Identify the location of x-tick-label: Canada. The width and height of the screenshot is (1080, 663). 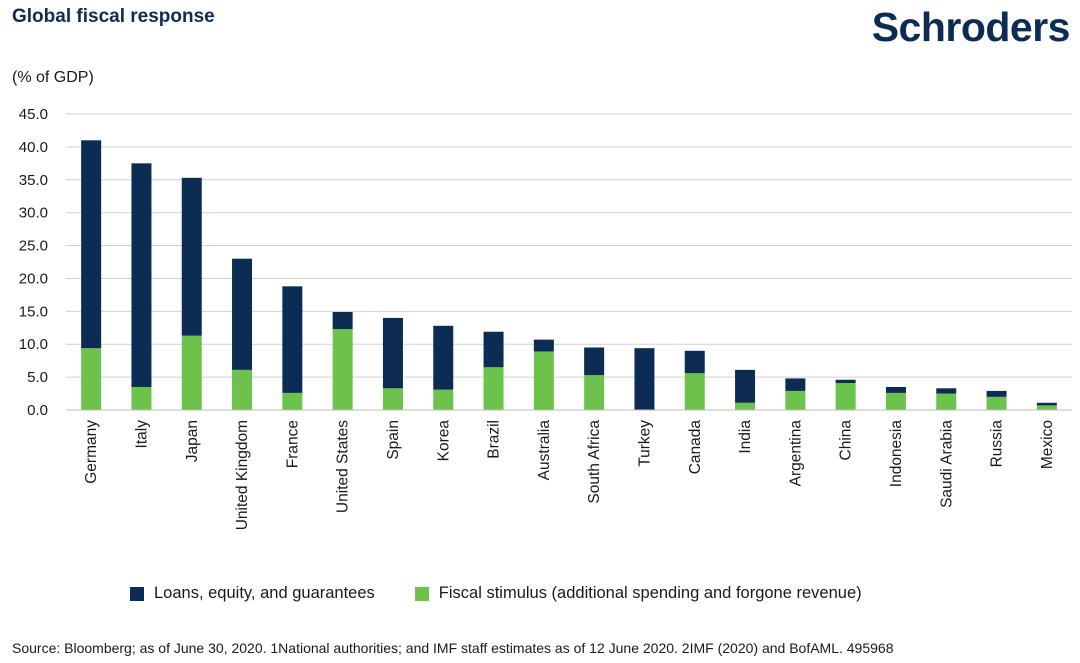
(695, 447).